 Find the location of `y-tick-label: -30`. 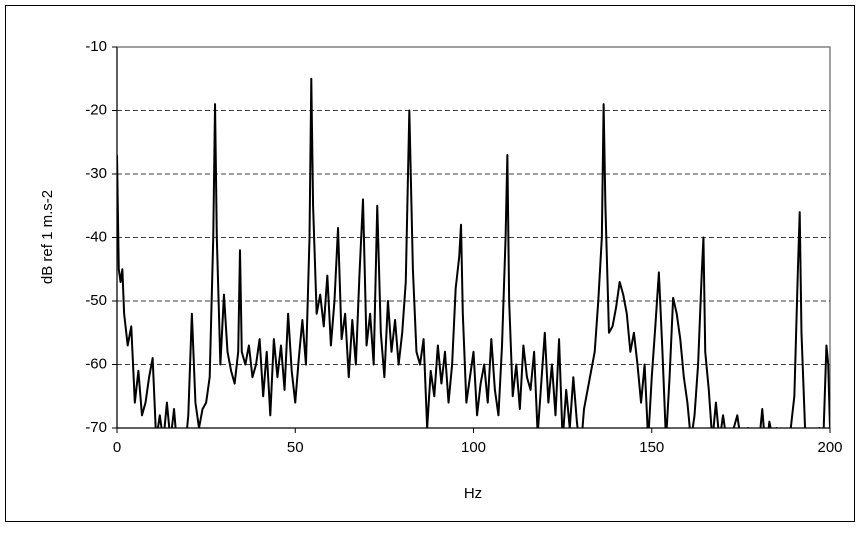

y-tick-label: -30 is located at coordinates (96, 173).